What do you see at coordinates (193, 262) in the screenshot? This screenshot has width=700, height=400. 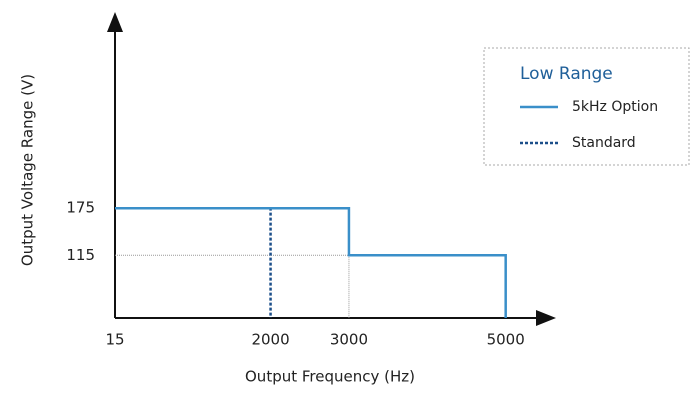 I see `series-line` at bounding box center [193, 262].